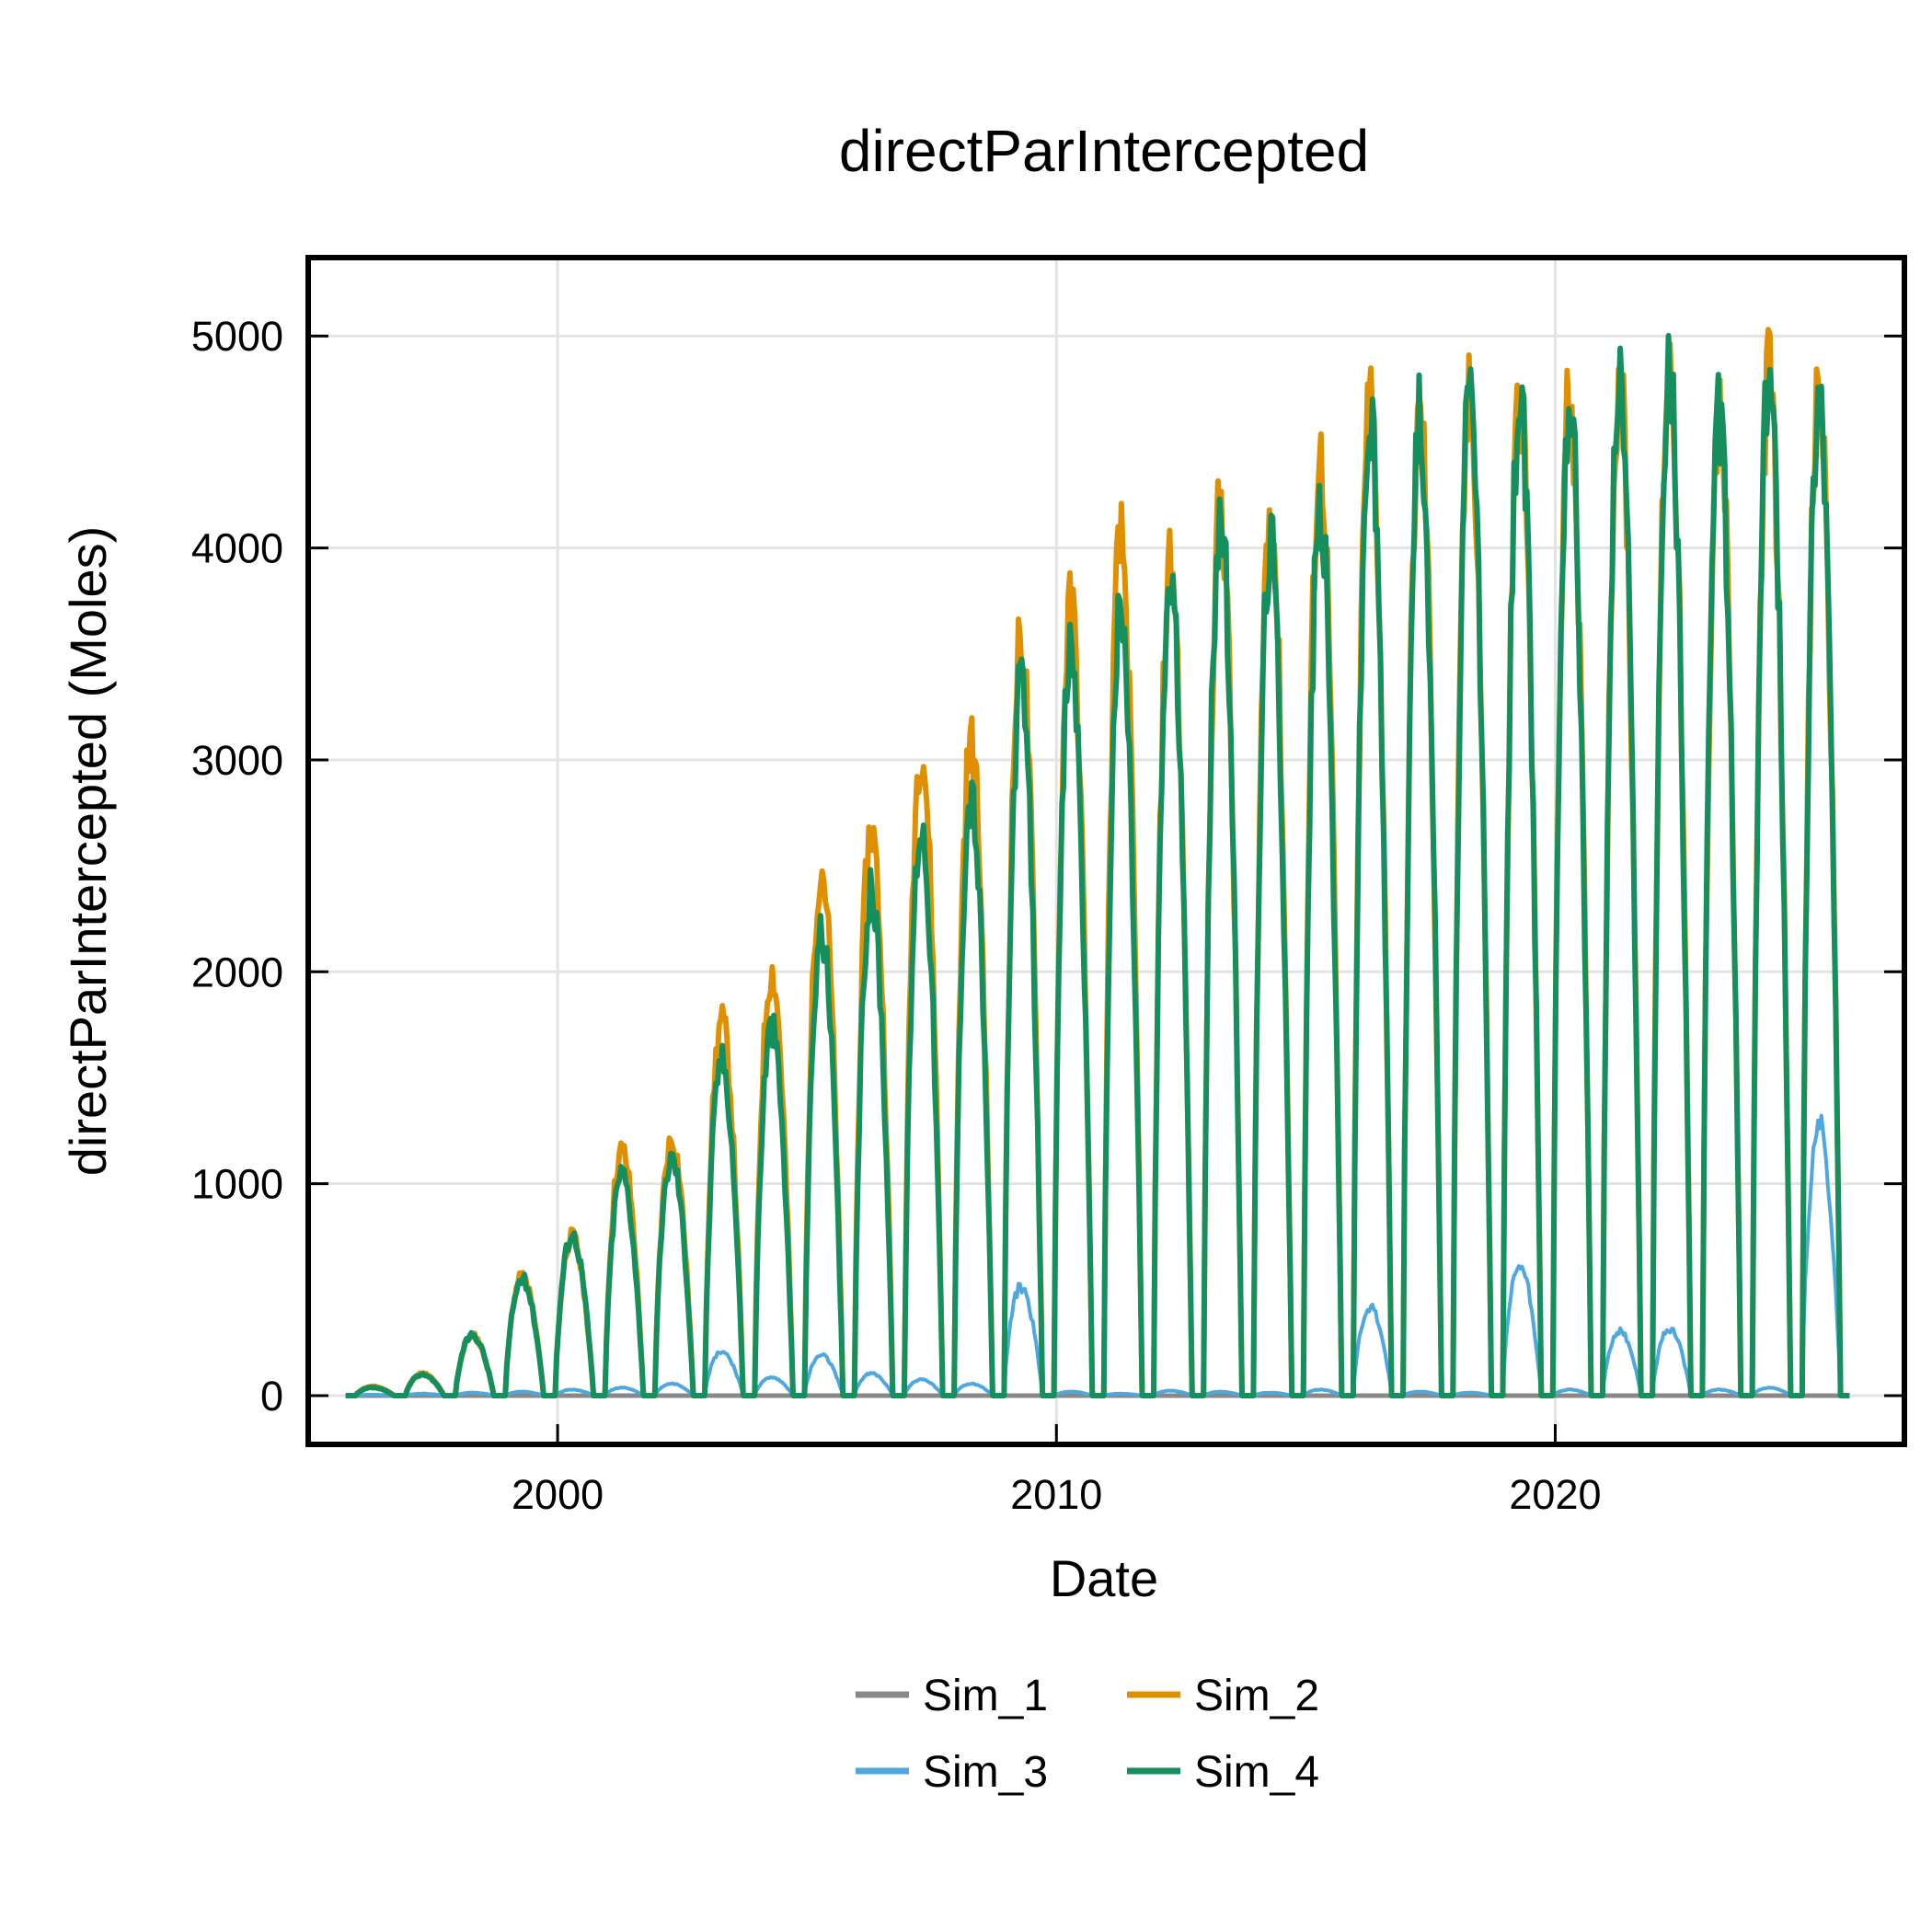 The height and width of the screenshot is (1932, 1932). Describe the element at coordinates (237, 760) in the screenshot. I see `y-tick-label: 3000` at that location.